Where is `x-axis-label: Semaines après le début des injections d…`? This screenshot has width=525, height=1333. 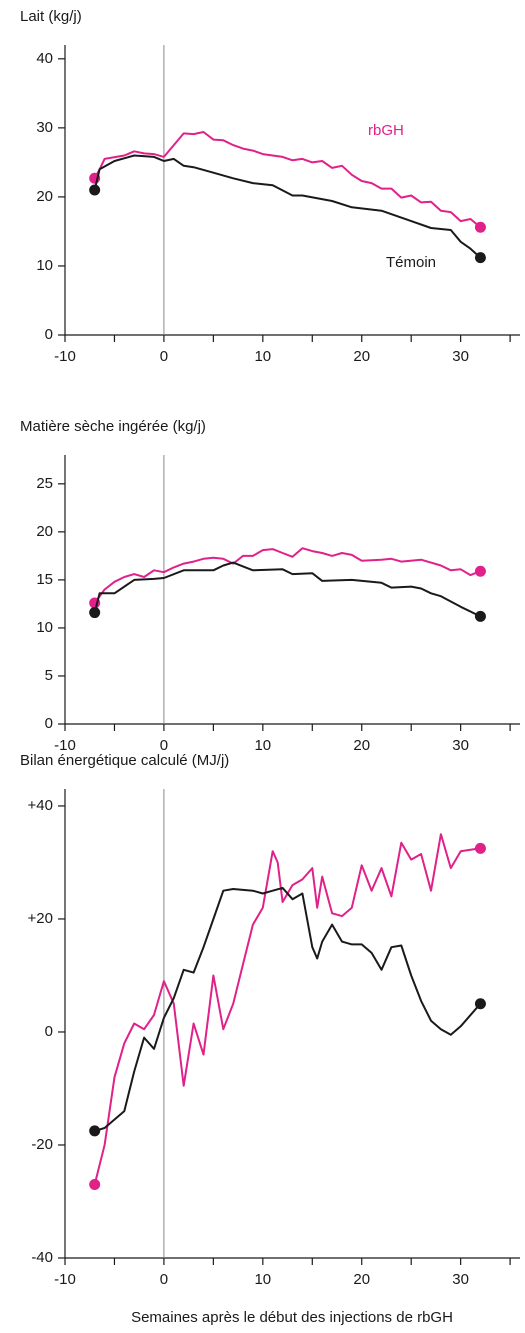
x-axis-label: Semaines après le début des injections d… is located at coordinates (292, 1317).